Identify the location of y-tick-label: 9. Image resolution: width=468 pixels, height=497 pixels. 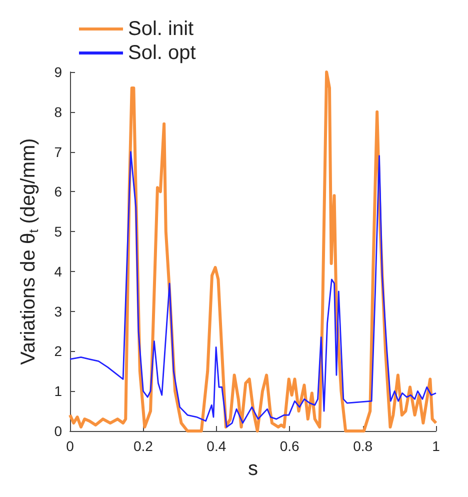
(58, 72).